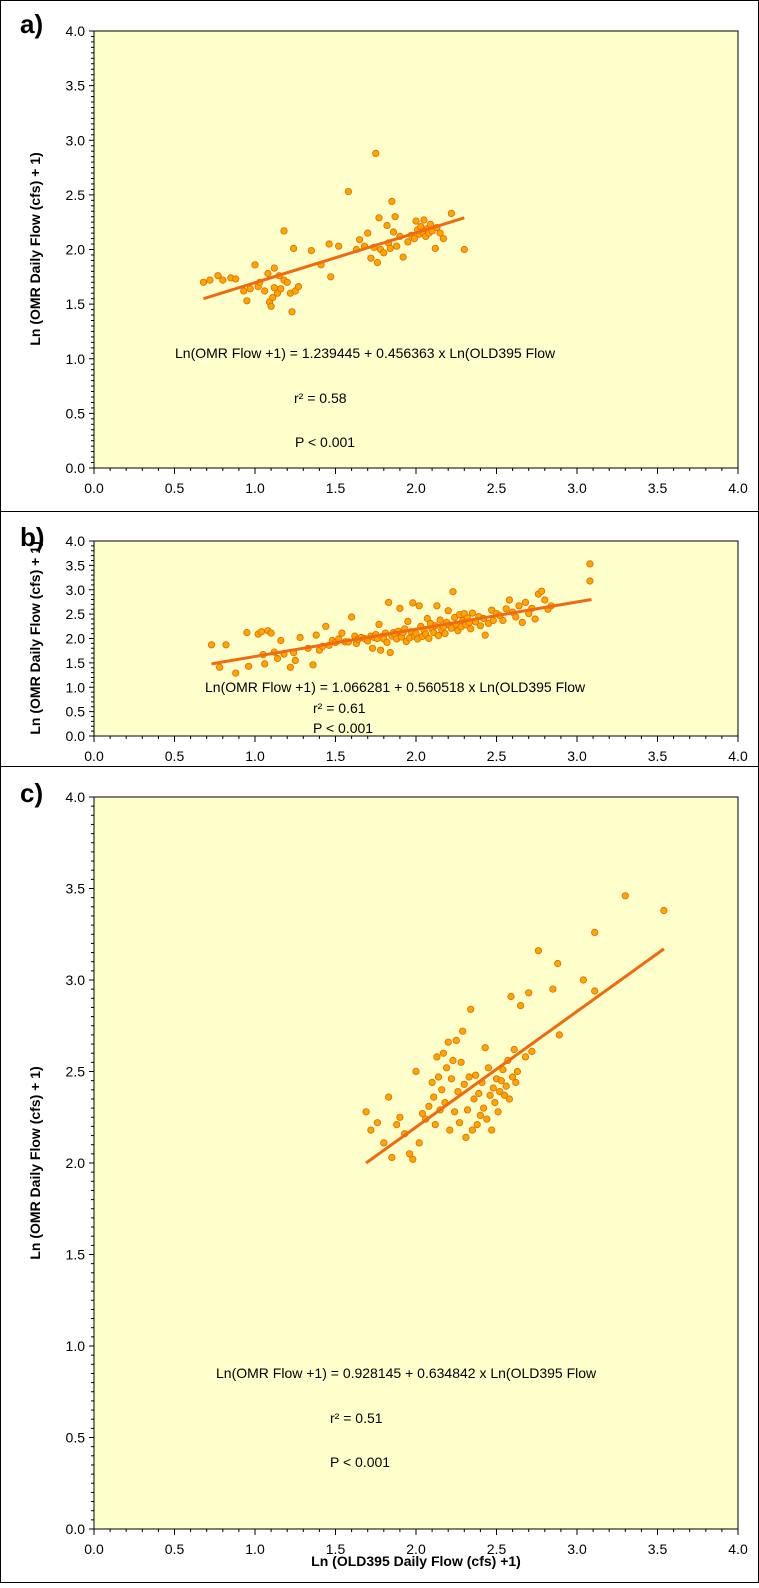 Image resolution: width=759 pixels, height=1588 pixels. What do you see at coordinates (76, 140) in the screenshot?
I see `y-tick-label: 3.0` at bounding box center [76, 140].